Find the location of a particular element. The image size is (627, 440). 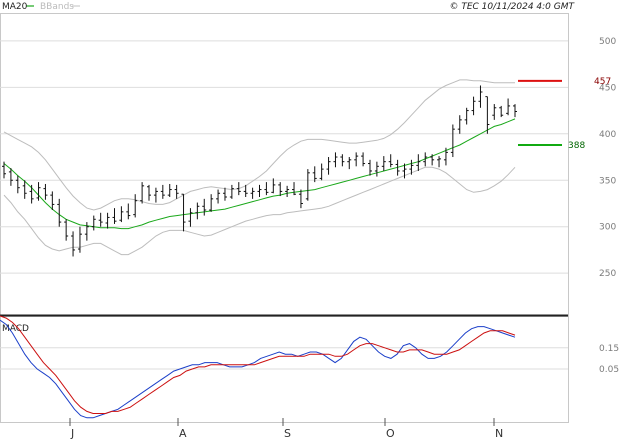

price-tick-label: 350 is located at coordinates (607, 181).